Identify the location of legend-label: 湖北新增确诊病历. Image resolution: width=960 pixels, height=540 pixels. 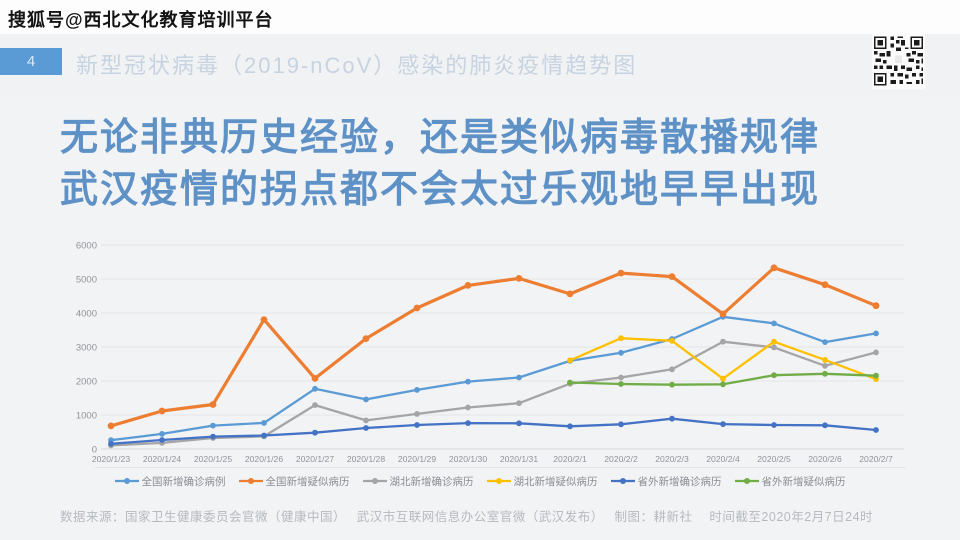
(431, 481).